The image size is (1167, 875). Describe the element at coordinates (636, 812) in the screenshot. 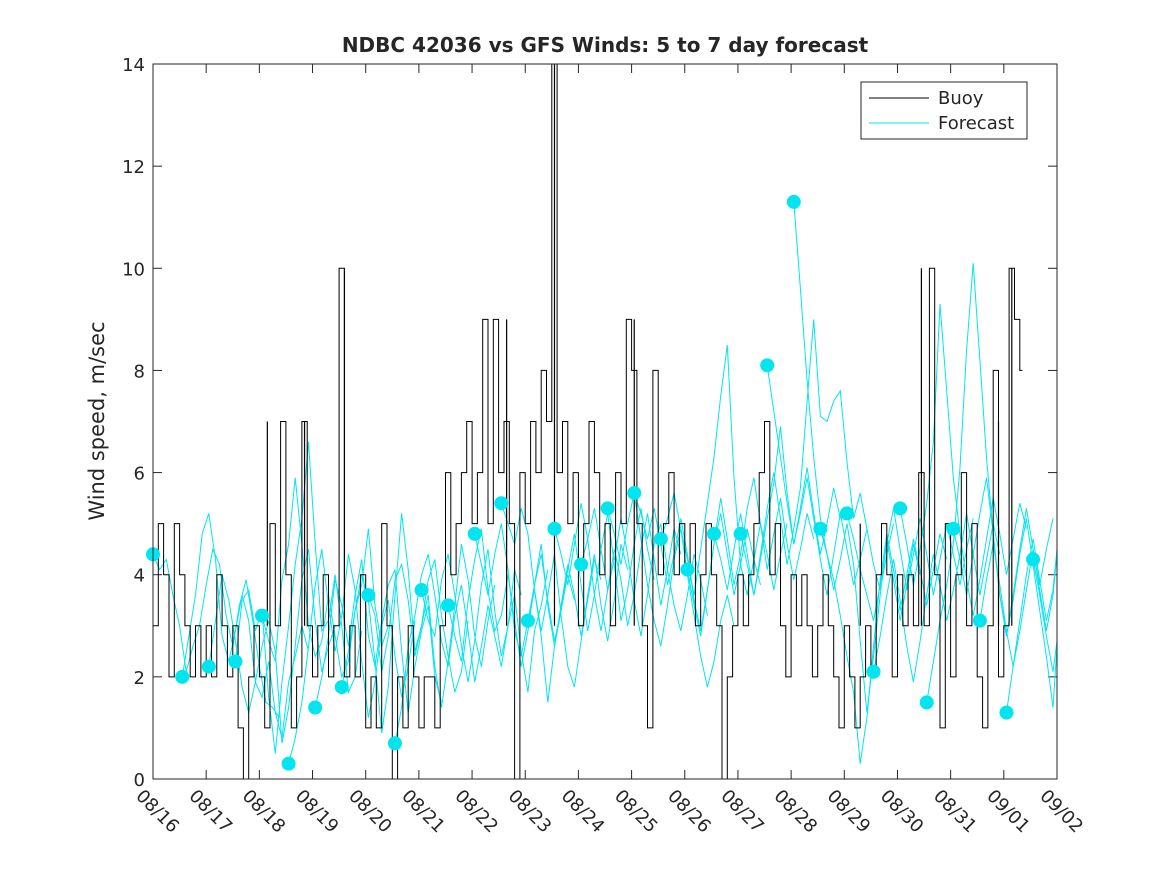

I see `x-tick-label: 08/25` at that location.